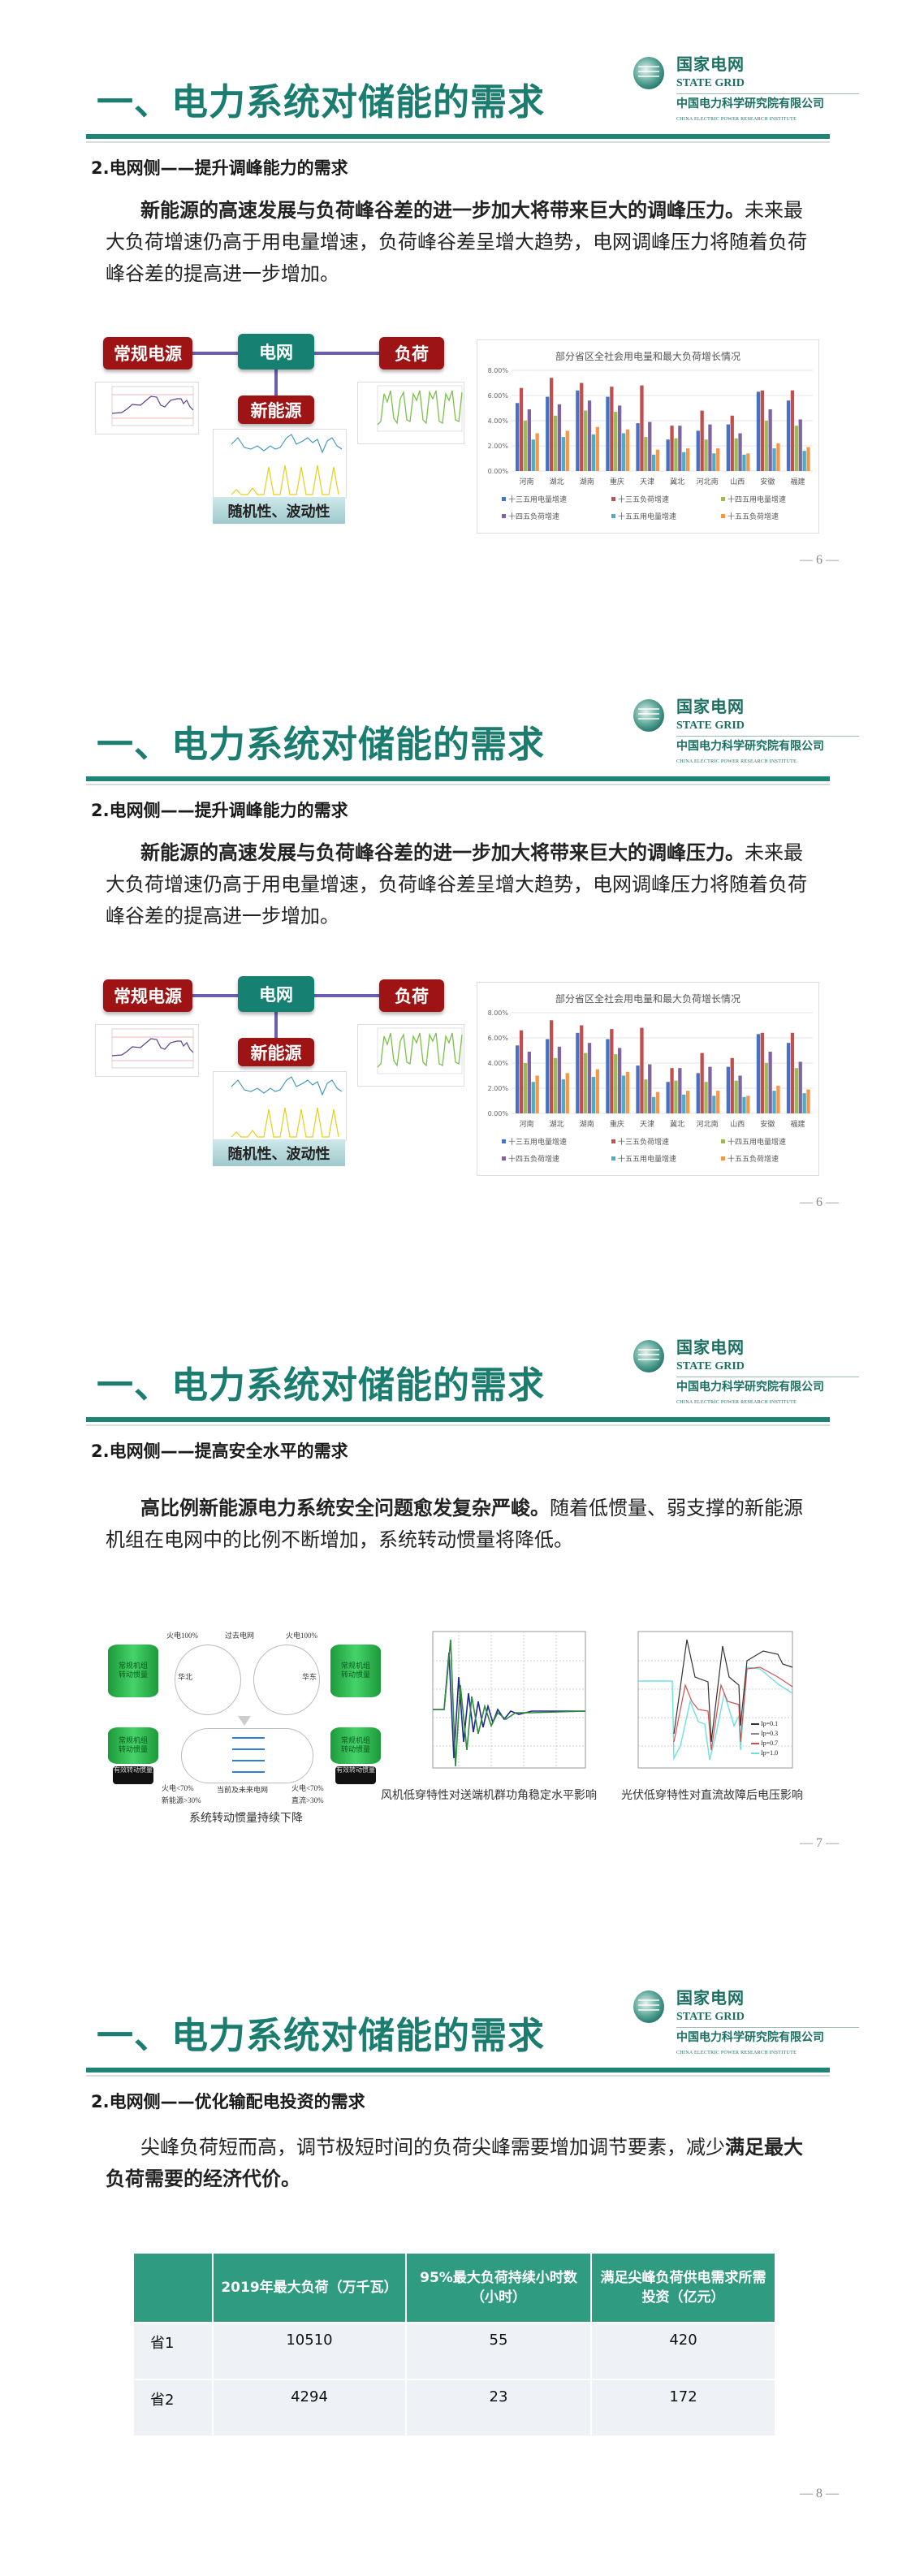 The image size is (911, 2576). I want to click on column-header: 满足尖峰负荷供电需求所需投资（亿元）, so click(683, 2289).